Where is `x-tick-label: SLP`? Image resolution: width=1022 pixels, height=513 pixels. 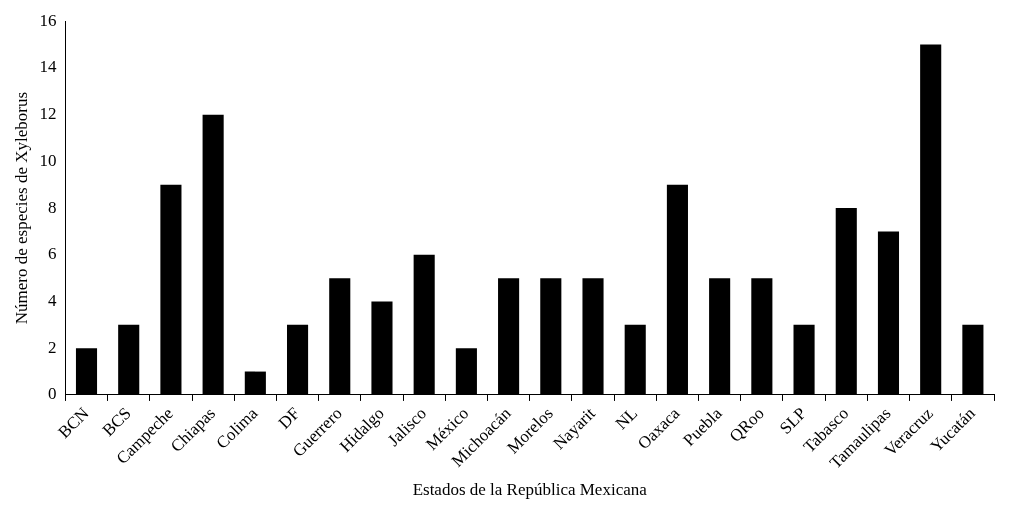 x-tick-label: SLP is located at coordinates (793, 420).